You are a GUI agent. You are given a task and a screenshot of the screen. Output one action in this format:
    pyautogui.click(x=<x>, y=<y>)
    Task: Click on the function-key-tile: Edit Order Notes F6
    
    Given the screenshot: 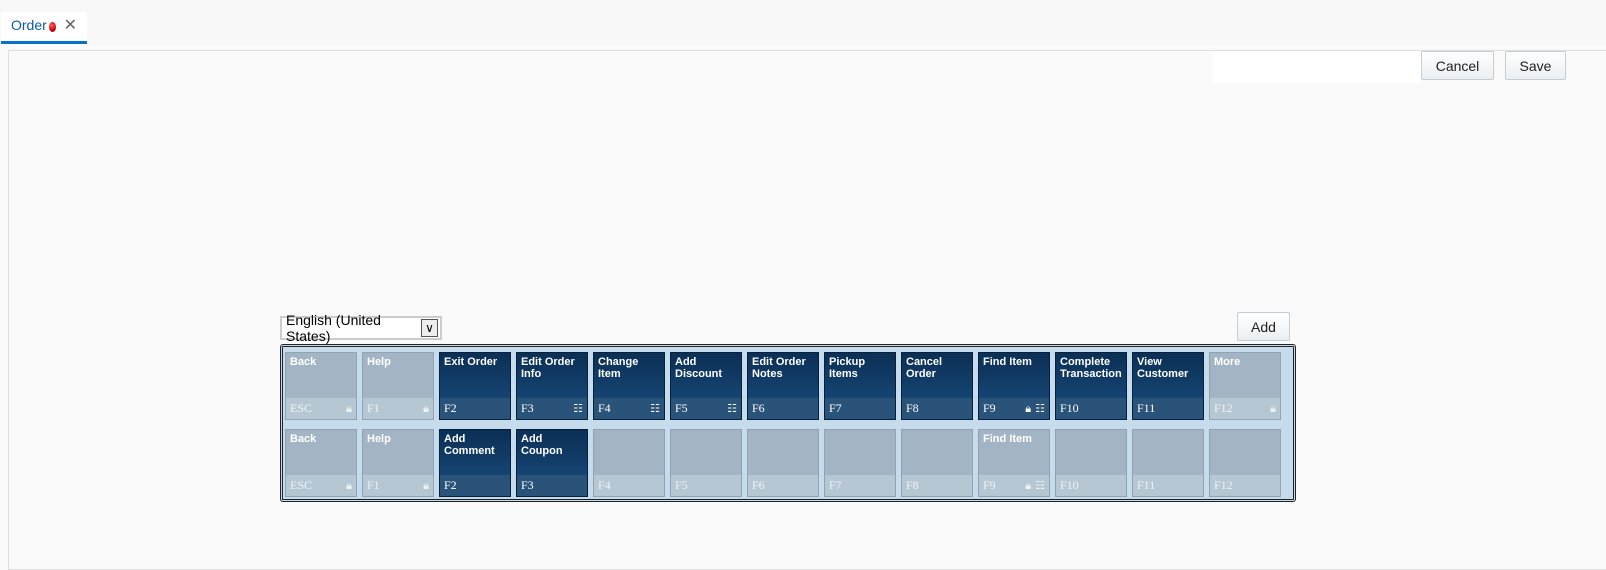 What is the action you would take?
    pyautogui.click(x=783, y=386)
    